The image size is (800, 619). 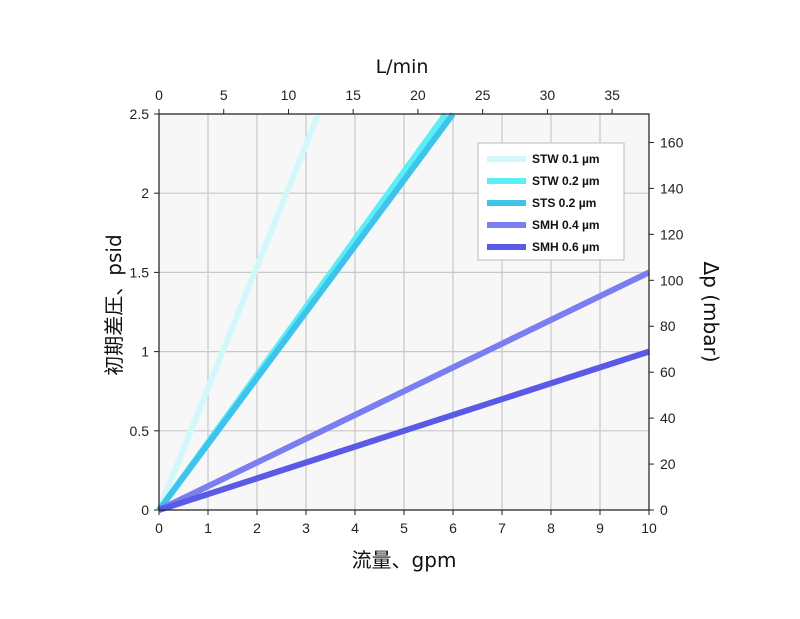 I want to click on x-tick-label: 4, so click(x=355, y=528).